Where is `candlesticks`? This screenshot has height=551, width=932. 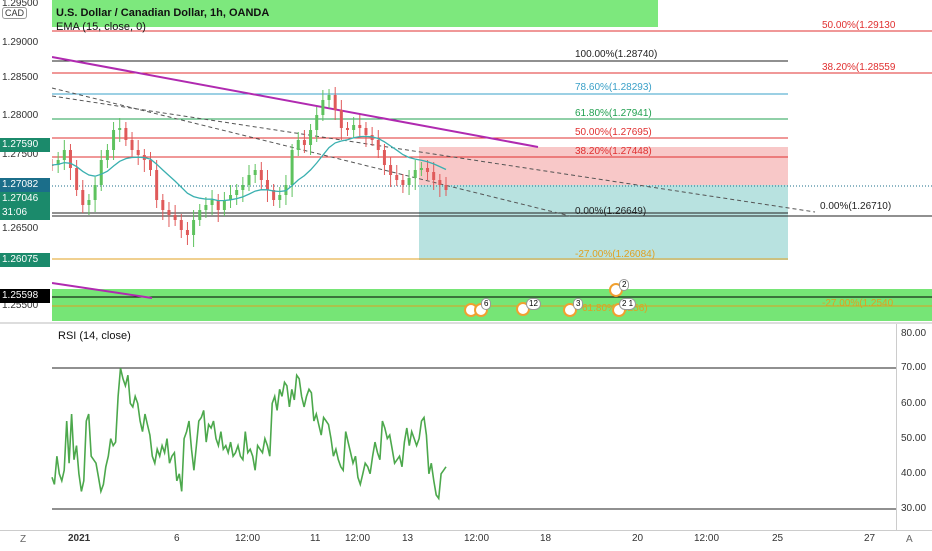 candlesticks is located at coordinates (249, 167).